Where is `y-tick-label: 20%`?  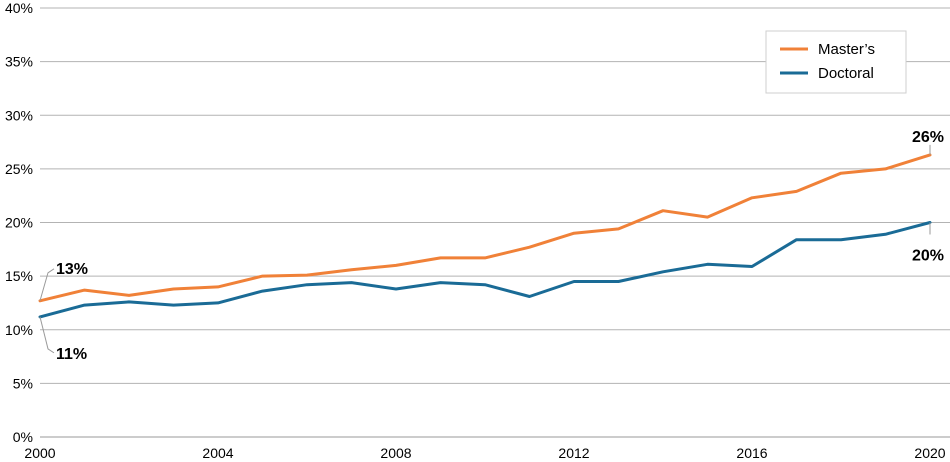 y-tick-label: 20% is located at coordinates (19, 223).